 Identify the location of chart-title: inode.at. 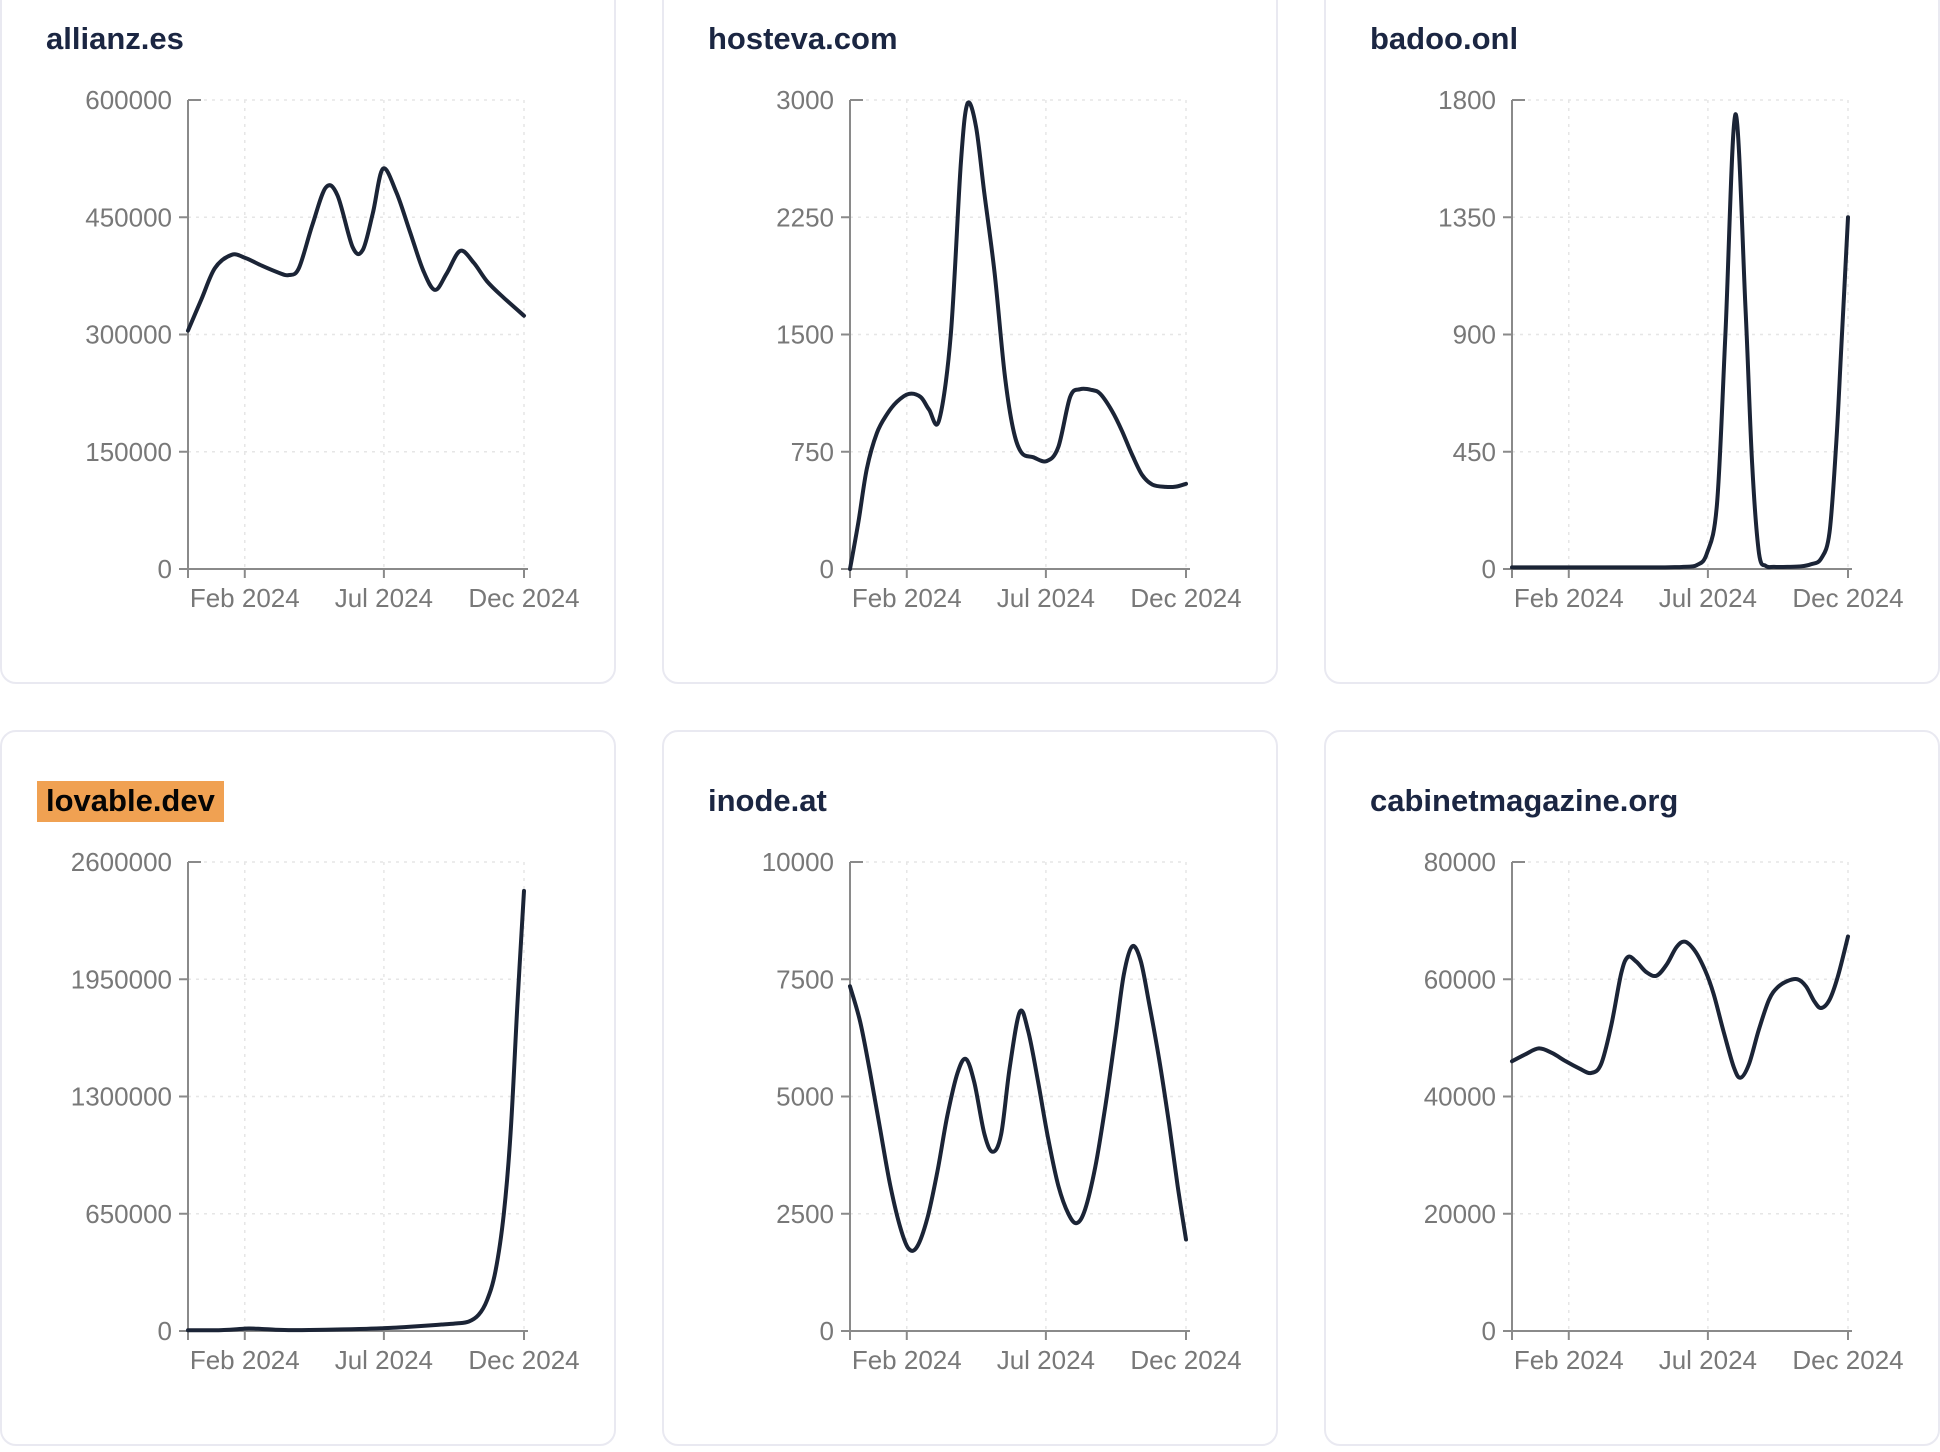
(767, 801).